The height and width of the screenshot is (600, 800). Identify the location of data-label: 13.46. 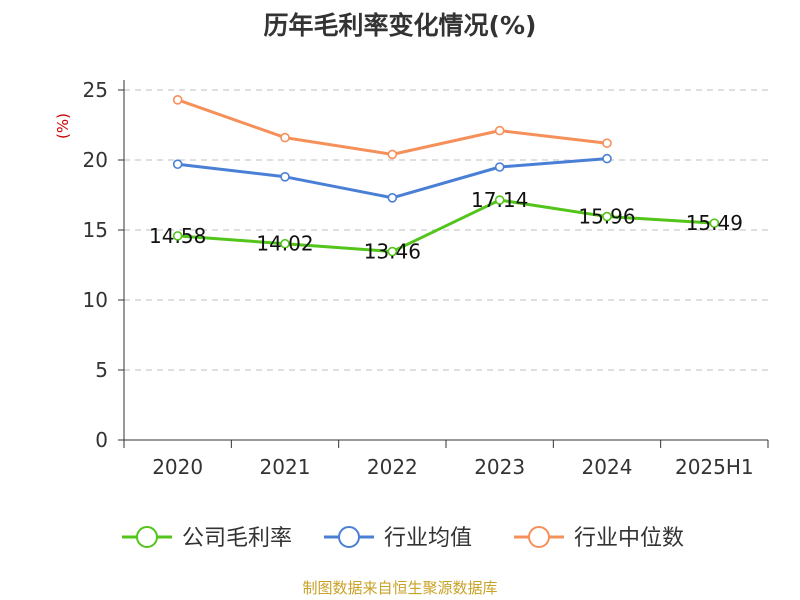
(392, 252).